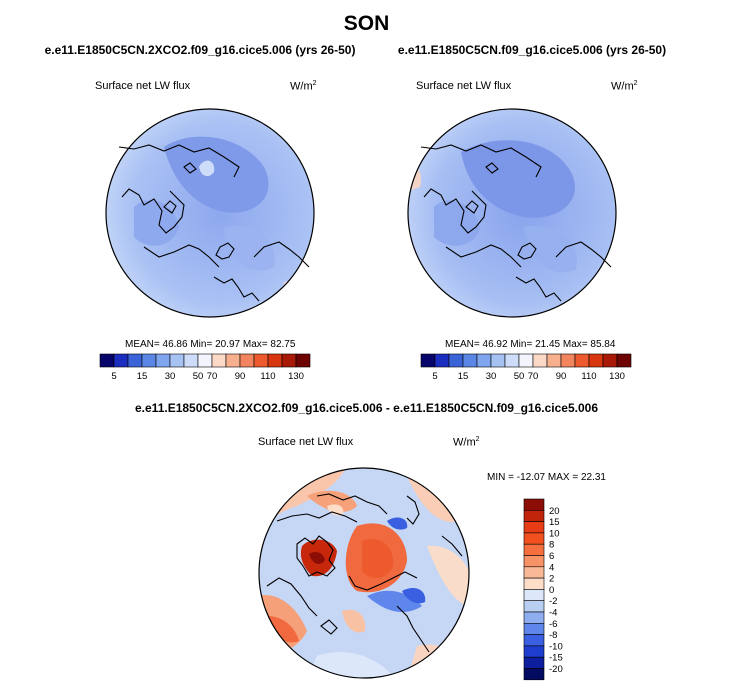  Describe the element at coordinates (554, 533) in the screenshot. I see `panel3-colorbar-tick-label: 10` at that location.